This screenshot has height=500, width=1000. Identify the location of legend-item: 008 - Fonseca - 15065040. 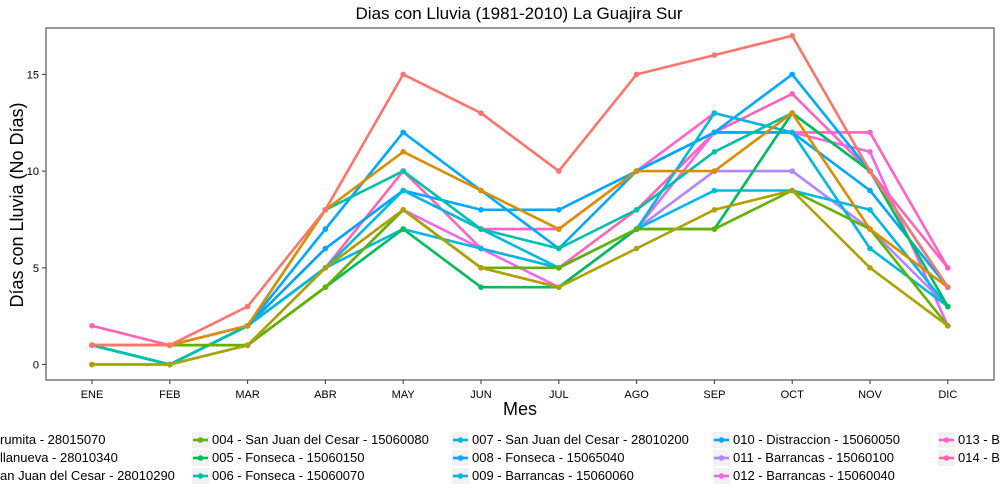
(538, 458).